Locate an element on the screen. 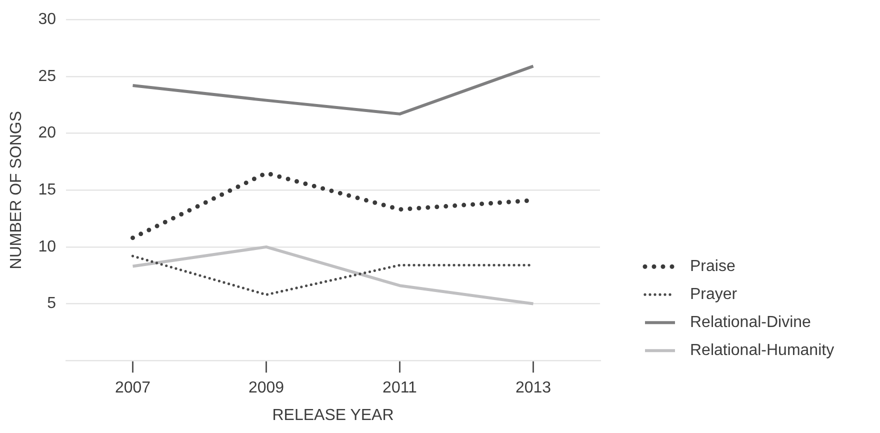 The width and height of the screenshot is (880, 433). y-tick-label: 15 is located at coordinates (47, 190).